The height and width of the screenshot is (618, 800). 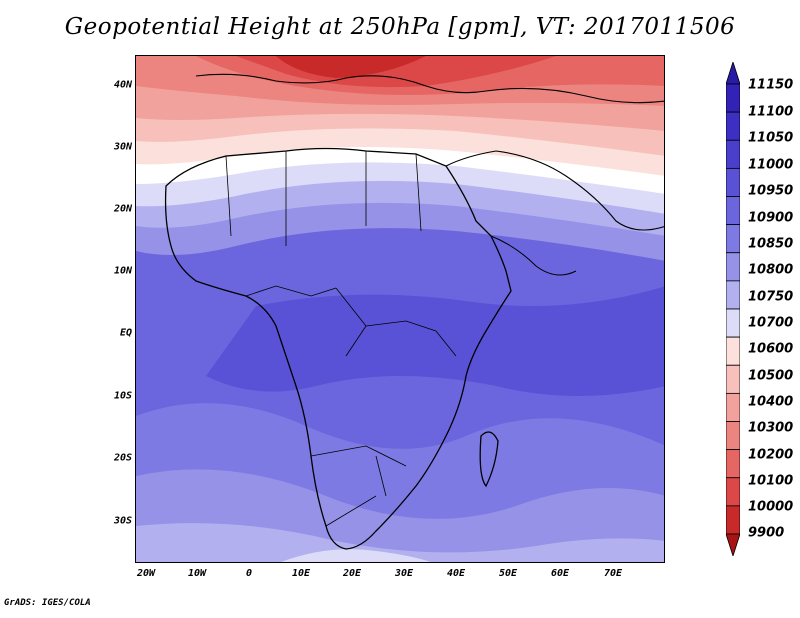 What do you see at coordinates (554, 190) in the screenshot?
I see `arabia-coastline` at bounding box center [554, 190].